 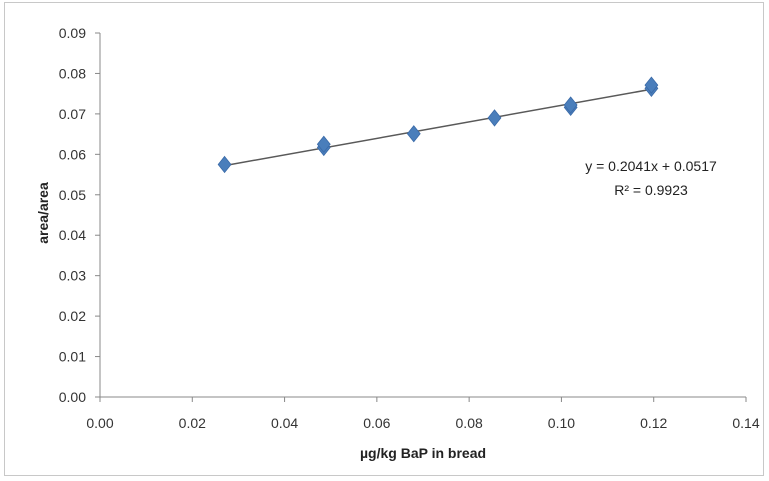 What do you see at coordinates (653, 423) in the screenshot?
I see `x-tick-label: 0.12` at bounding box center [653, 423].